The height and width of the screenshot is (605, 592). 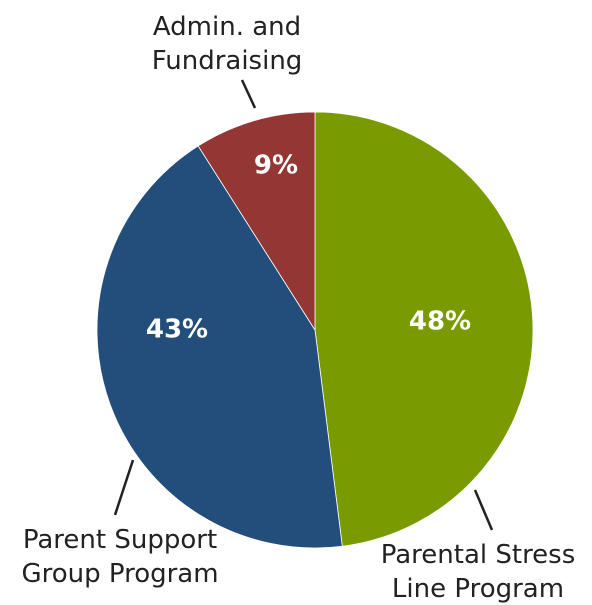 I want to click on slice-label: 9%, so click(x=276, y=166).